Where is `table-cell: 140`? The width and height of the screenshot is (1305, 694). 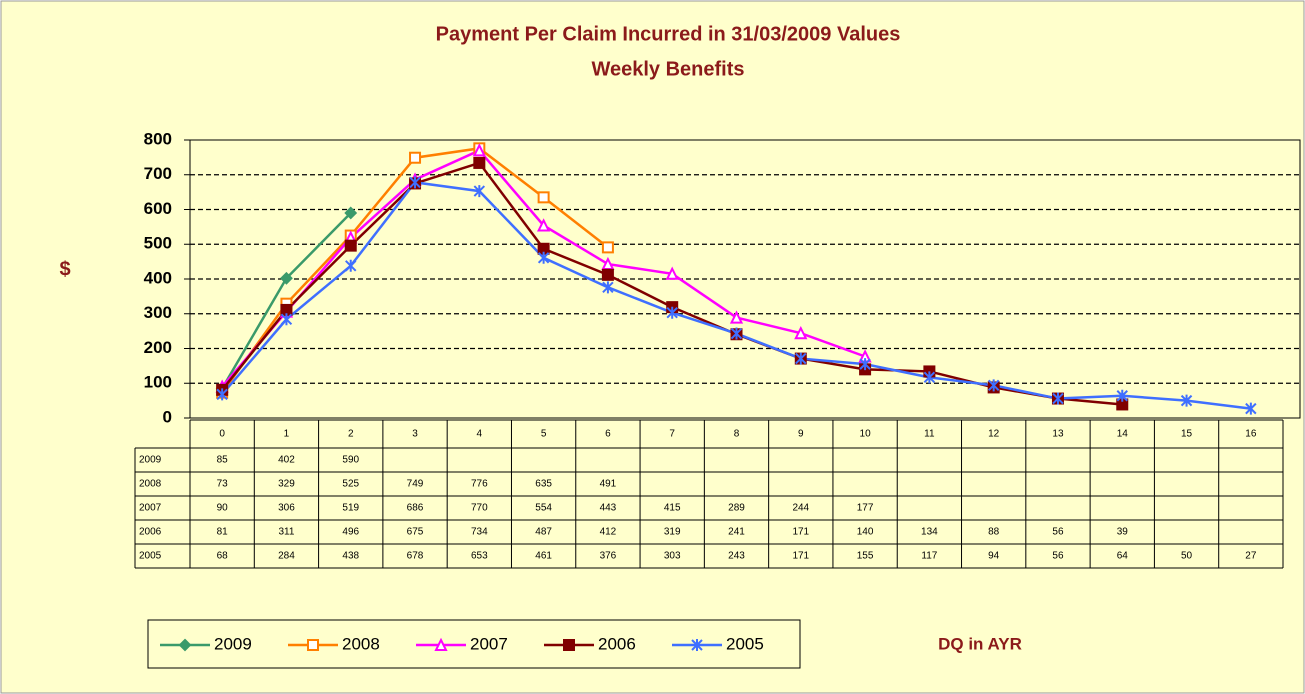
table-cell: 140 is located at coordinates (865, 532).